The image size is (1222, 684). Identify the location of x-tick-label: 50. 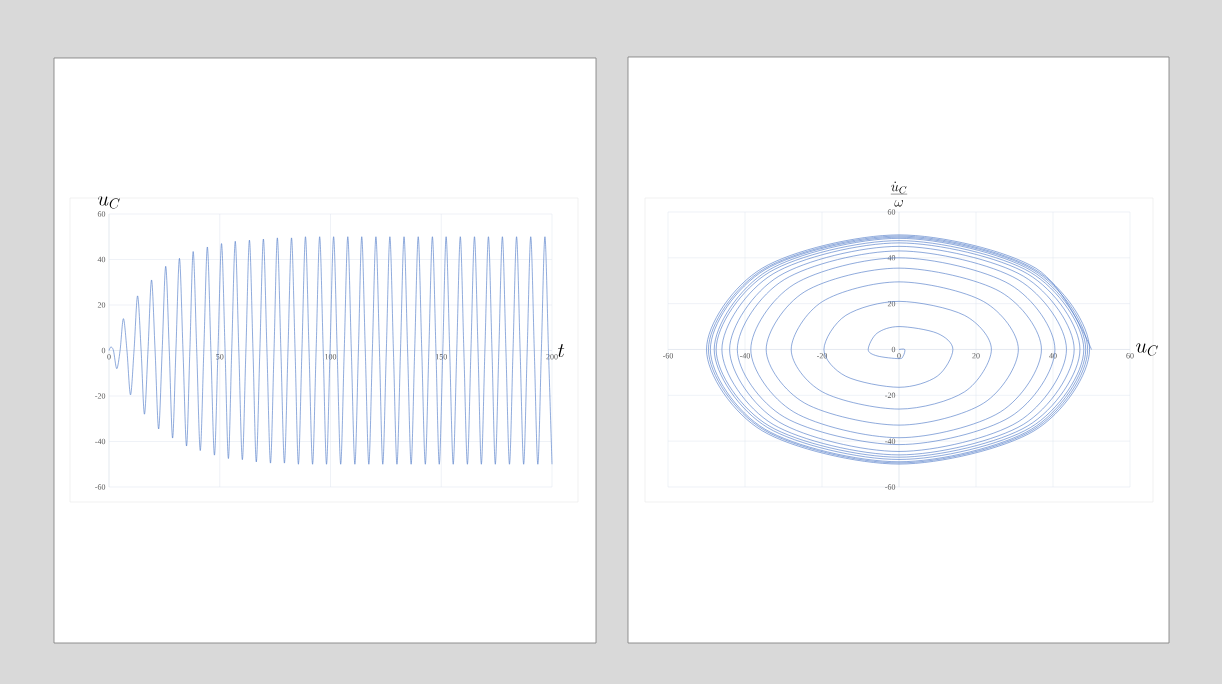
(220, 357).